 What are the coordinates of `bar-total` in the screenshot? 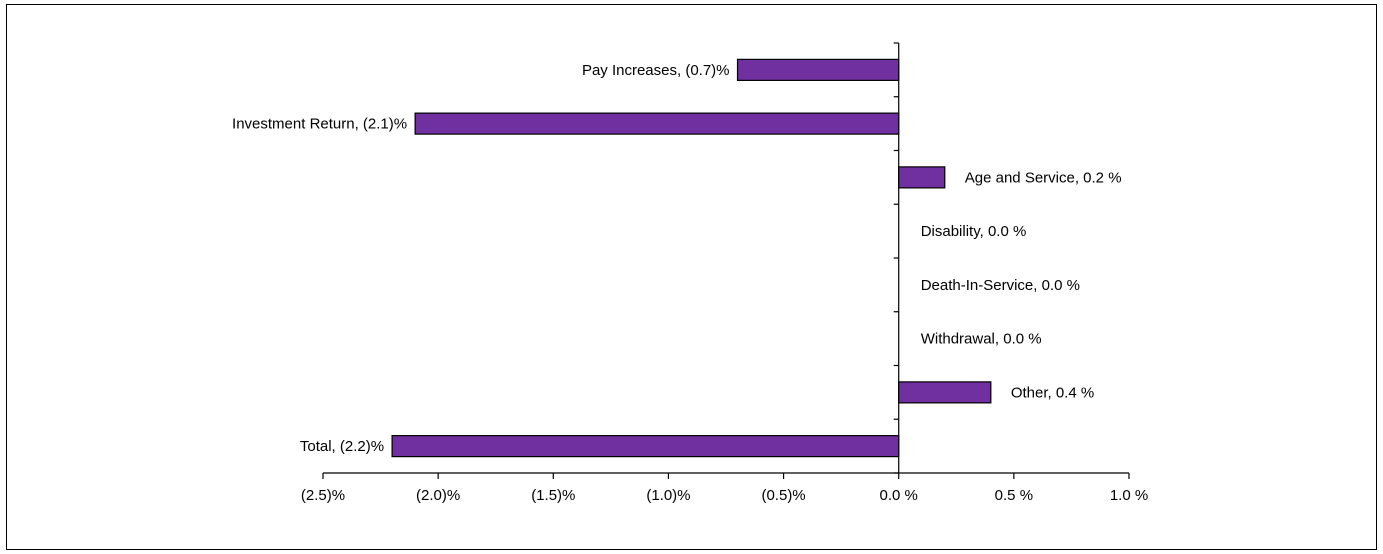 It's located at (645, 446).